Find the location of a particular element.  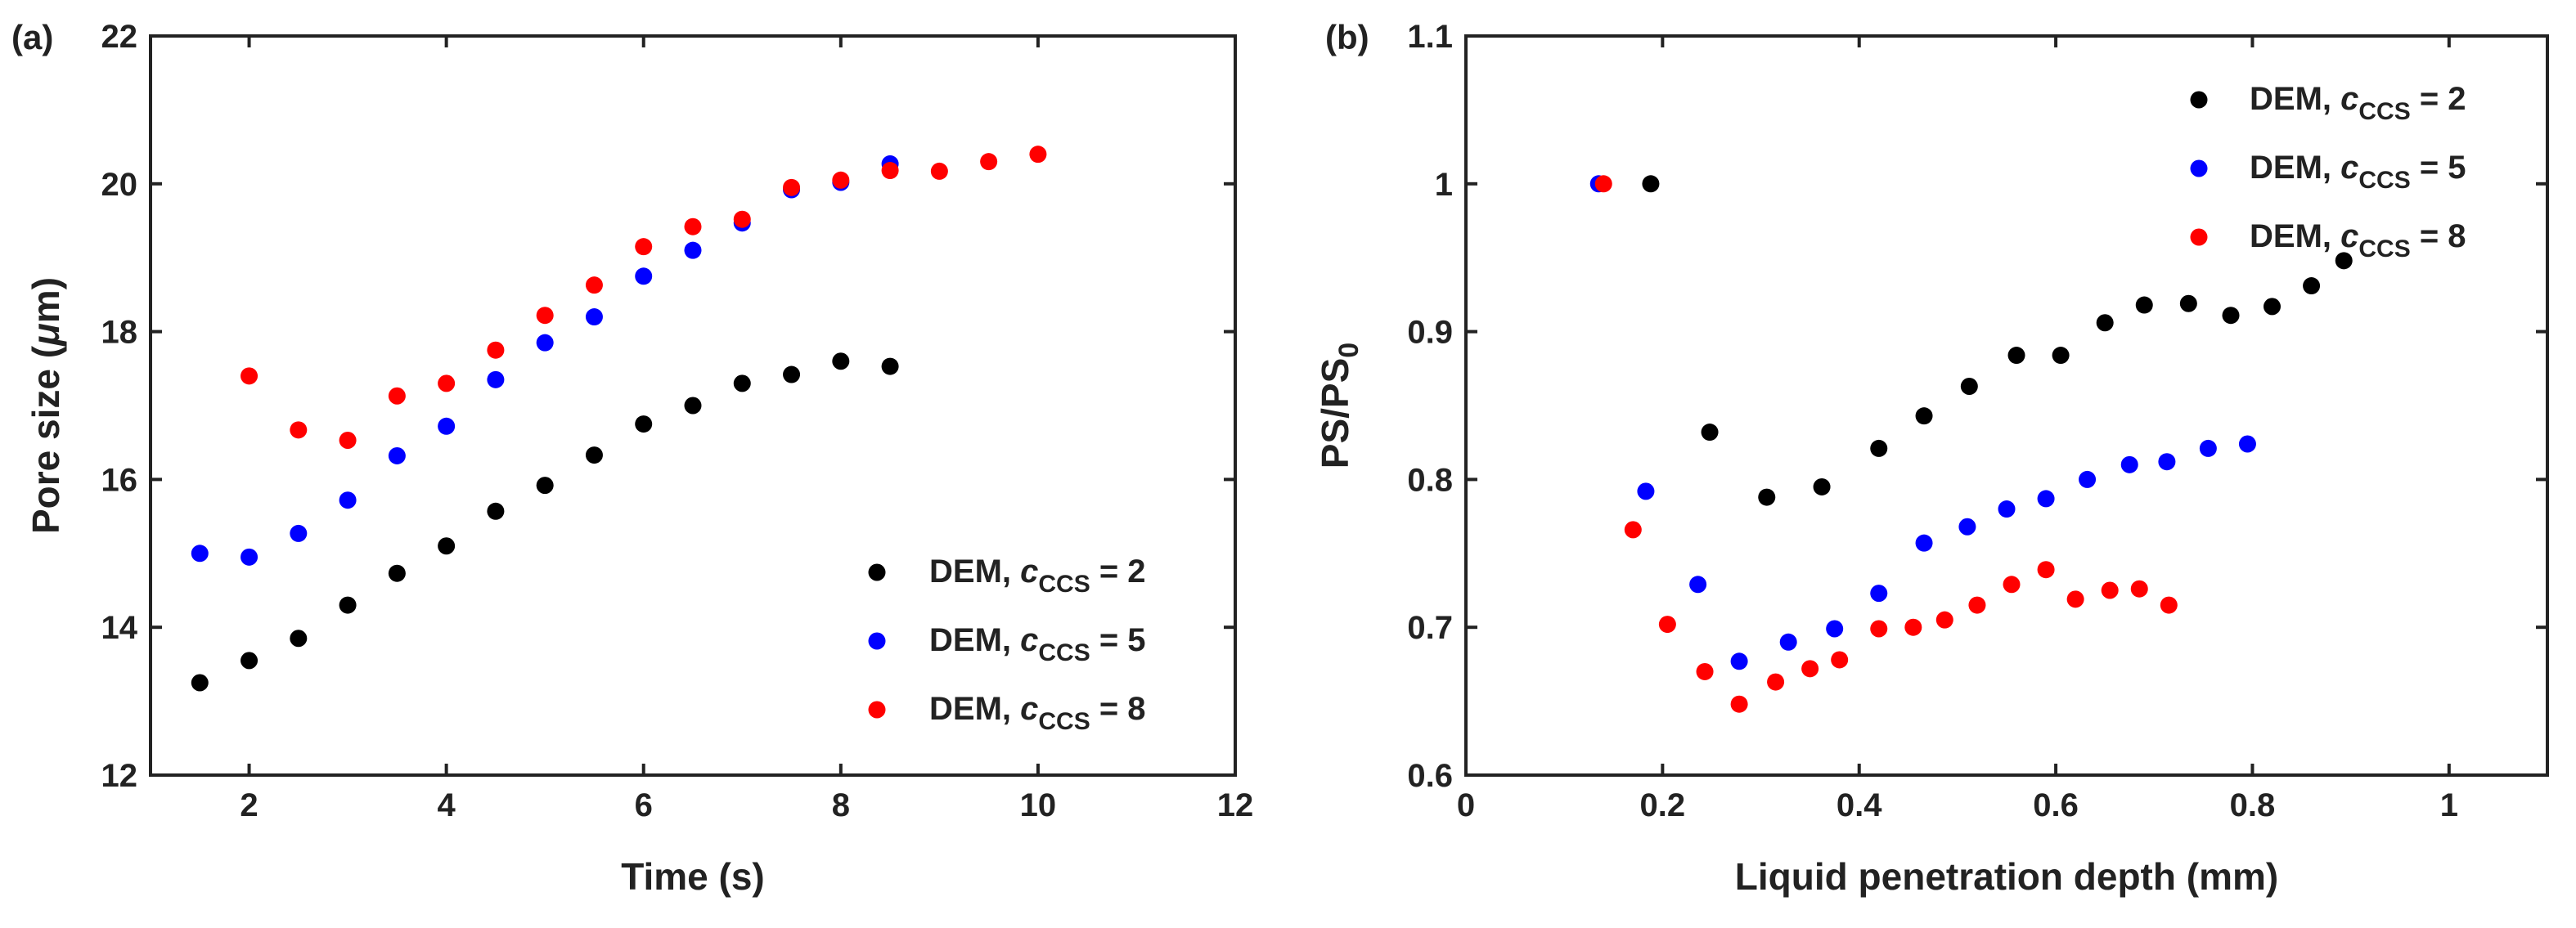

x-tick-label: 6 is located at coordinates (644, 805).